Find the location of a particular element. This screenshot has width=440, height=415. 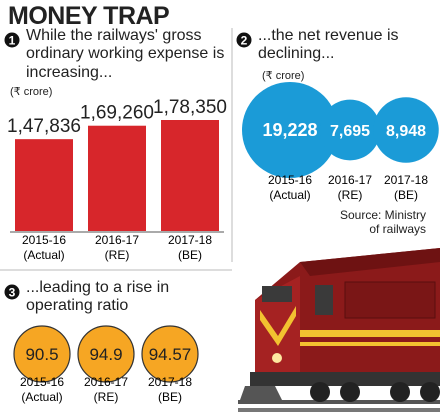

panel-title: ...leading to a rise in operating ratio is located at coordinates (98, 297).